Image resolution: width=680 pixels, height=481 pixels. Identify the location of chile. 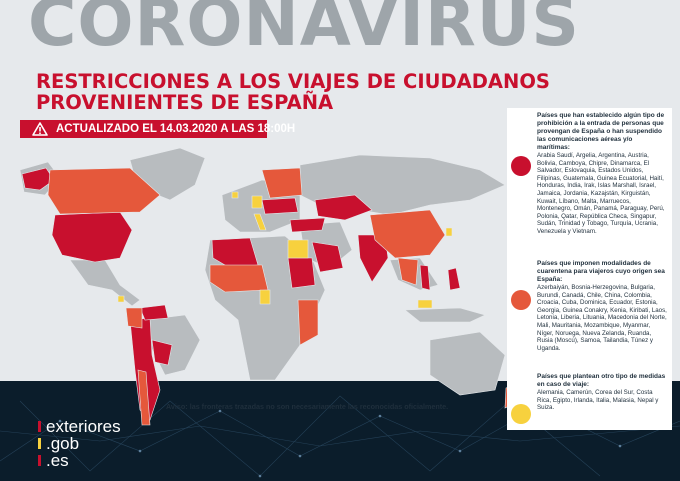
(144, 397).